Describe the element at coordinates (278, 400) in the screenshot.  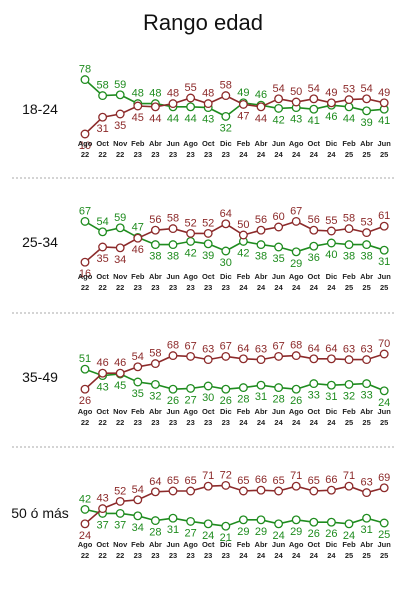
I see `value-label: 28` at that location.